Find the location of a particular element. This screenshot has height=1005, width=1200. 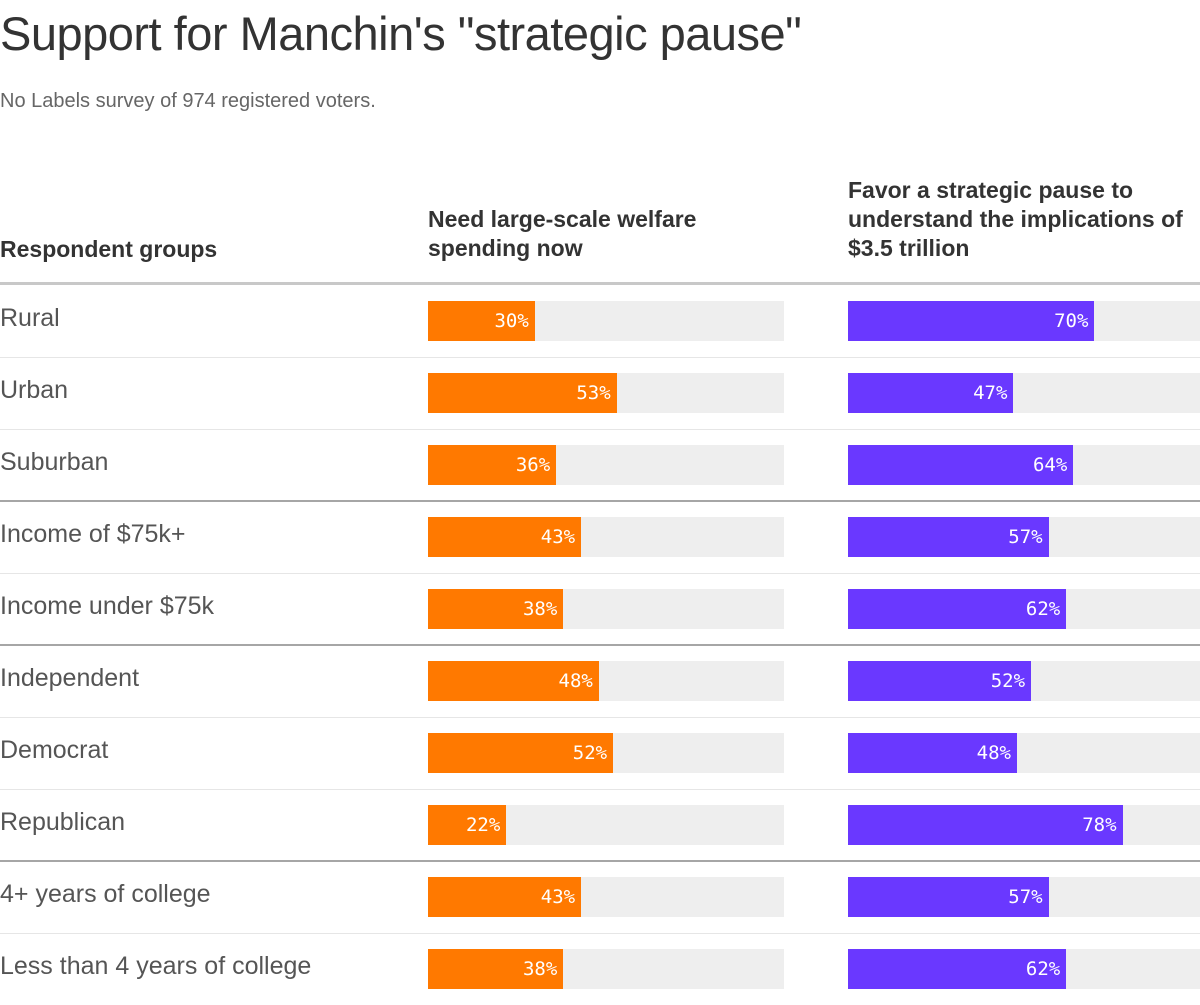

row-label: Less than 4 years of college is located at coordinates (155, 966).